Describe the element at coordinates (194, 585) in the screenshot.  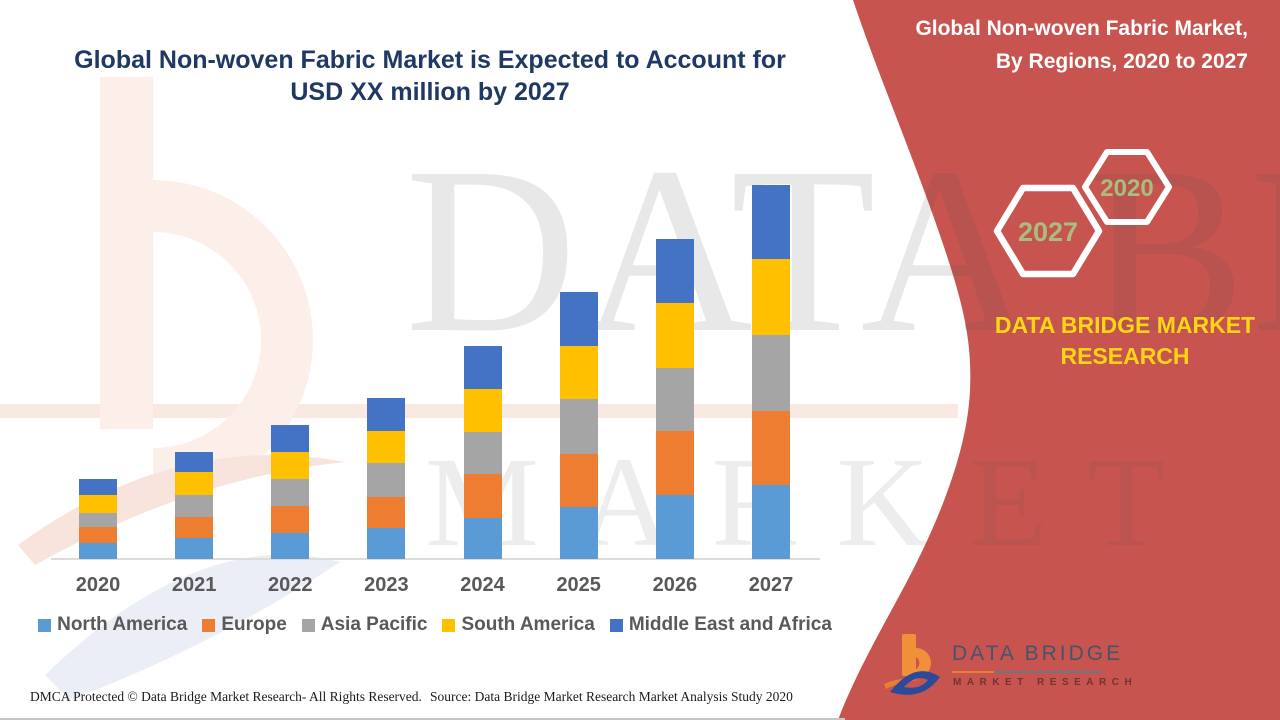
I see `x-axis-label-2021: 2021` at that location.